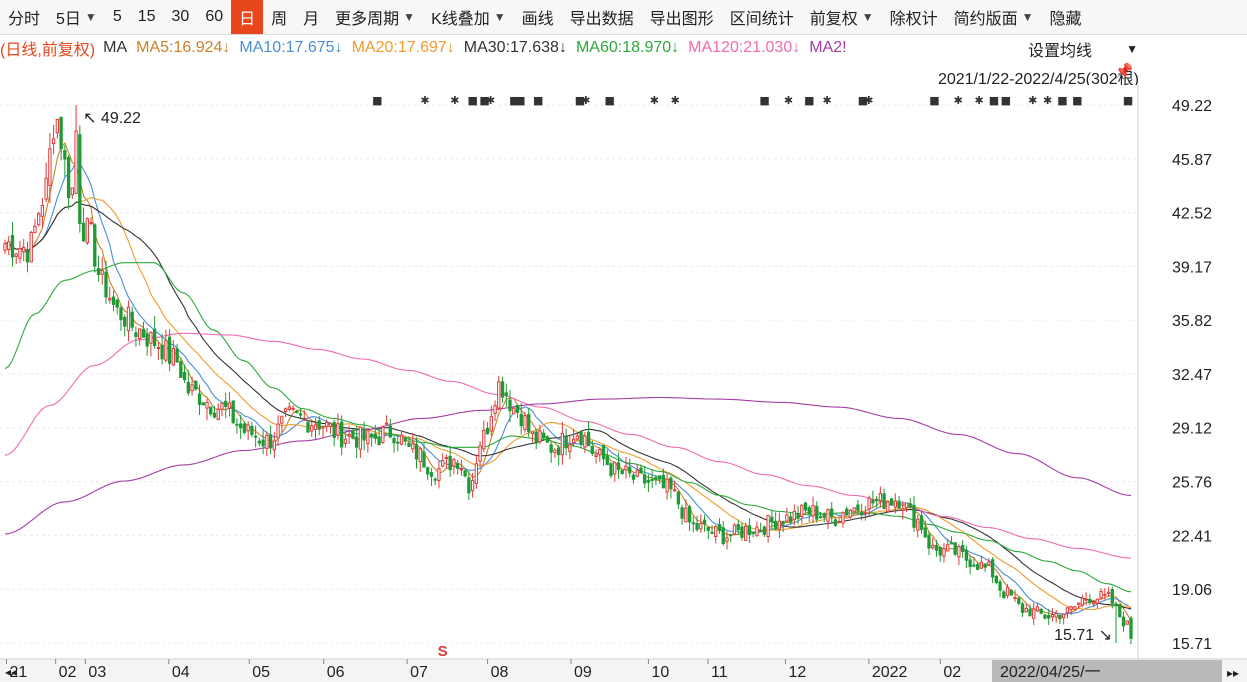 The width and height of the screenshot is (1247, 682). Describe the element at coordinates (181, 17) in the screenshot. I see `toolbar-item-4: 30` at that location.